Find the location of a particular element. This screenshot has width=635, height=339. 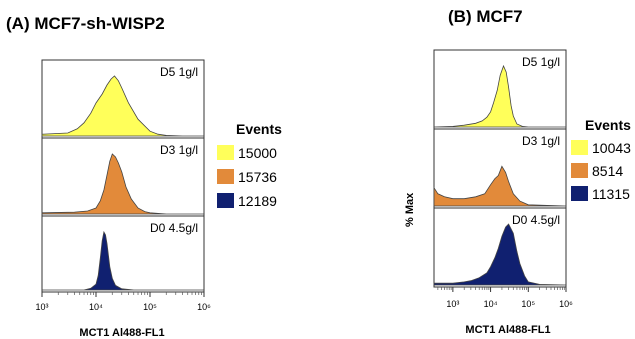

figure-a-x-tick-label: 10⁴ is located at coordinates (96, 307).